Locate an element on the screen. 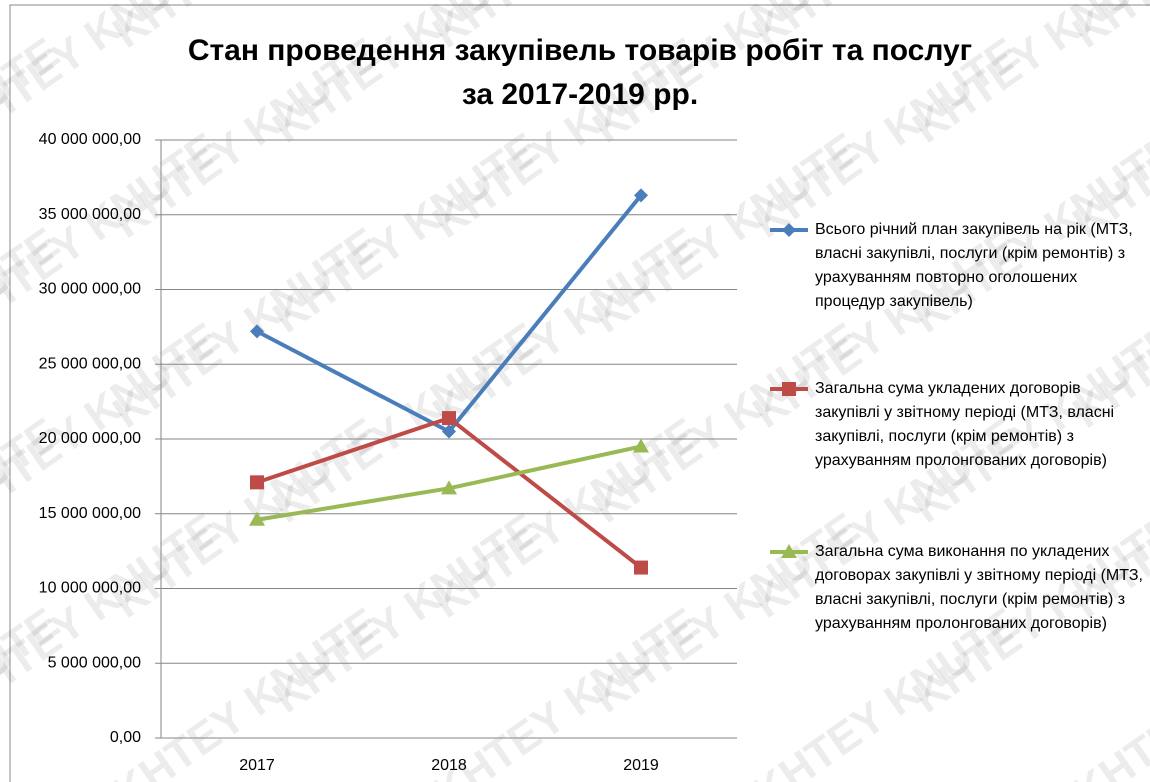  chart-subtitle: за 2017-2019 рр. is located at coordinates (580, 94).